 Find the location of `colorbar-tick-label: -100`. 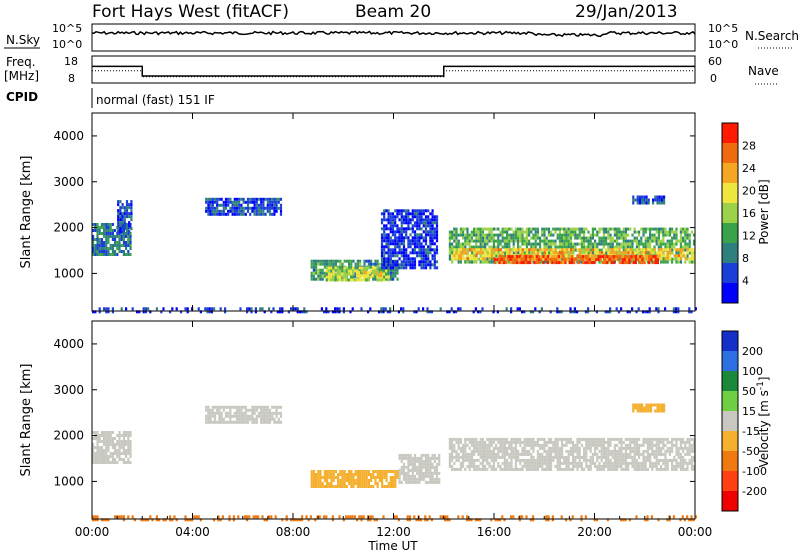

colorbar-tick-label: -100 is located at coordinates (754, 471).